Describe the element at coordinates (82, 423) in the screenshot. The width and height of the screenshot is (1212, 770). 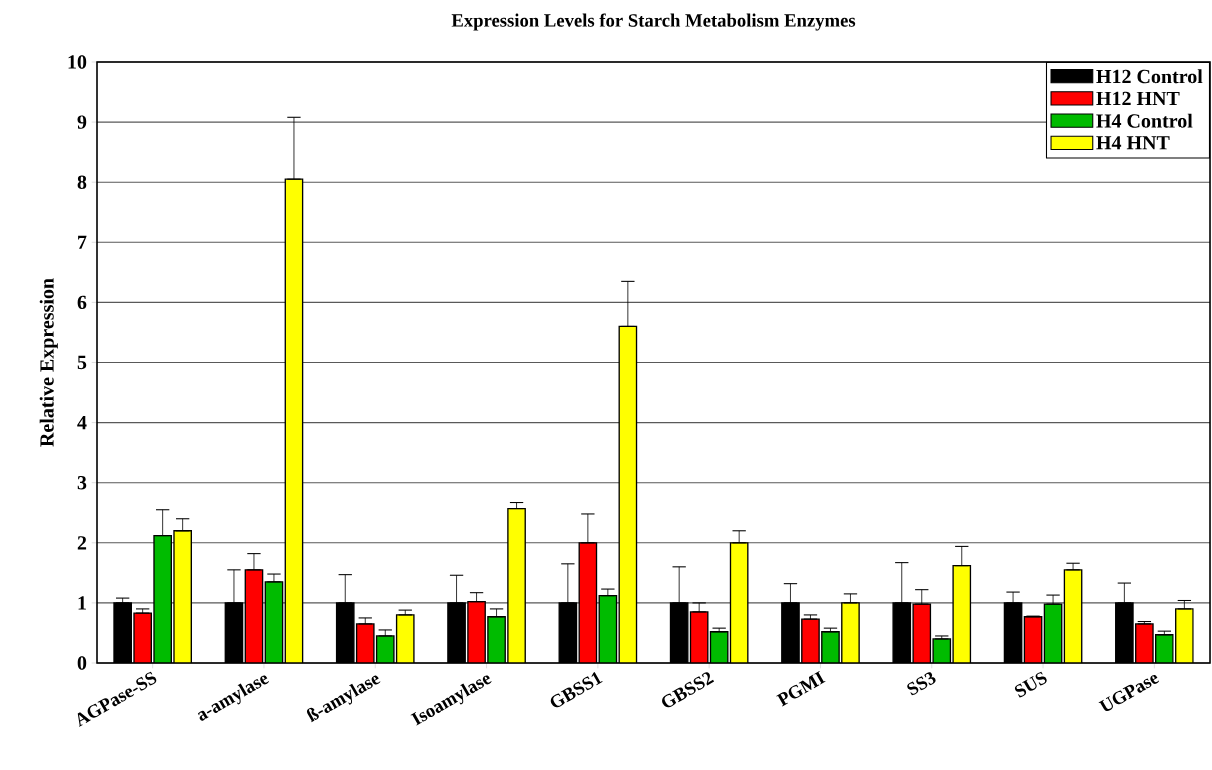
I see `y-tick-label: 4` at that location.